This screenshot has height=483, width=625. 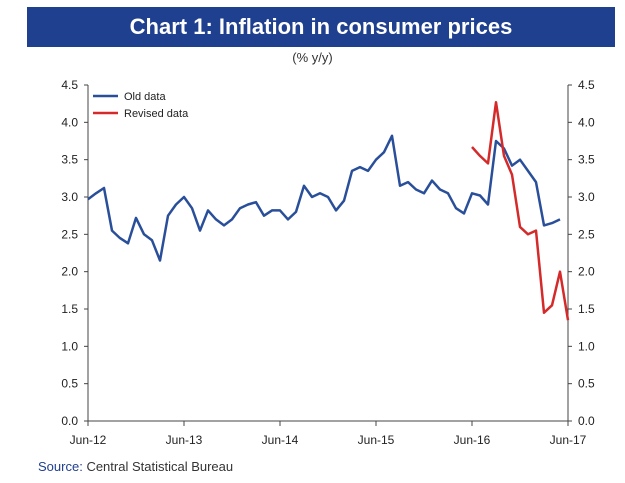 I want to click on y-tick-label: 2.5, so click(x=69, y=234).